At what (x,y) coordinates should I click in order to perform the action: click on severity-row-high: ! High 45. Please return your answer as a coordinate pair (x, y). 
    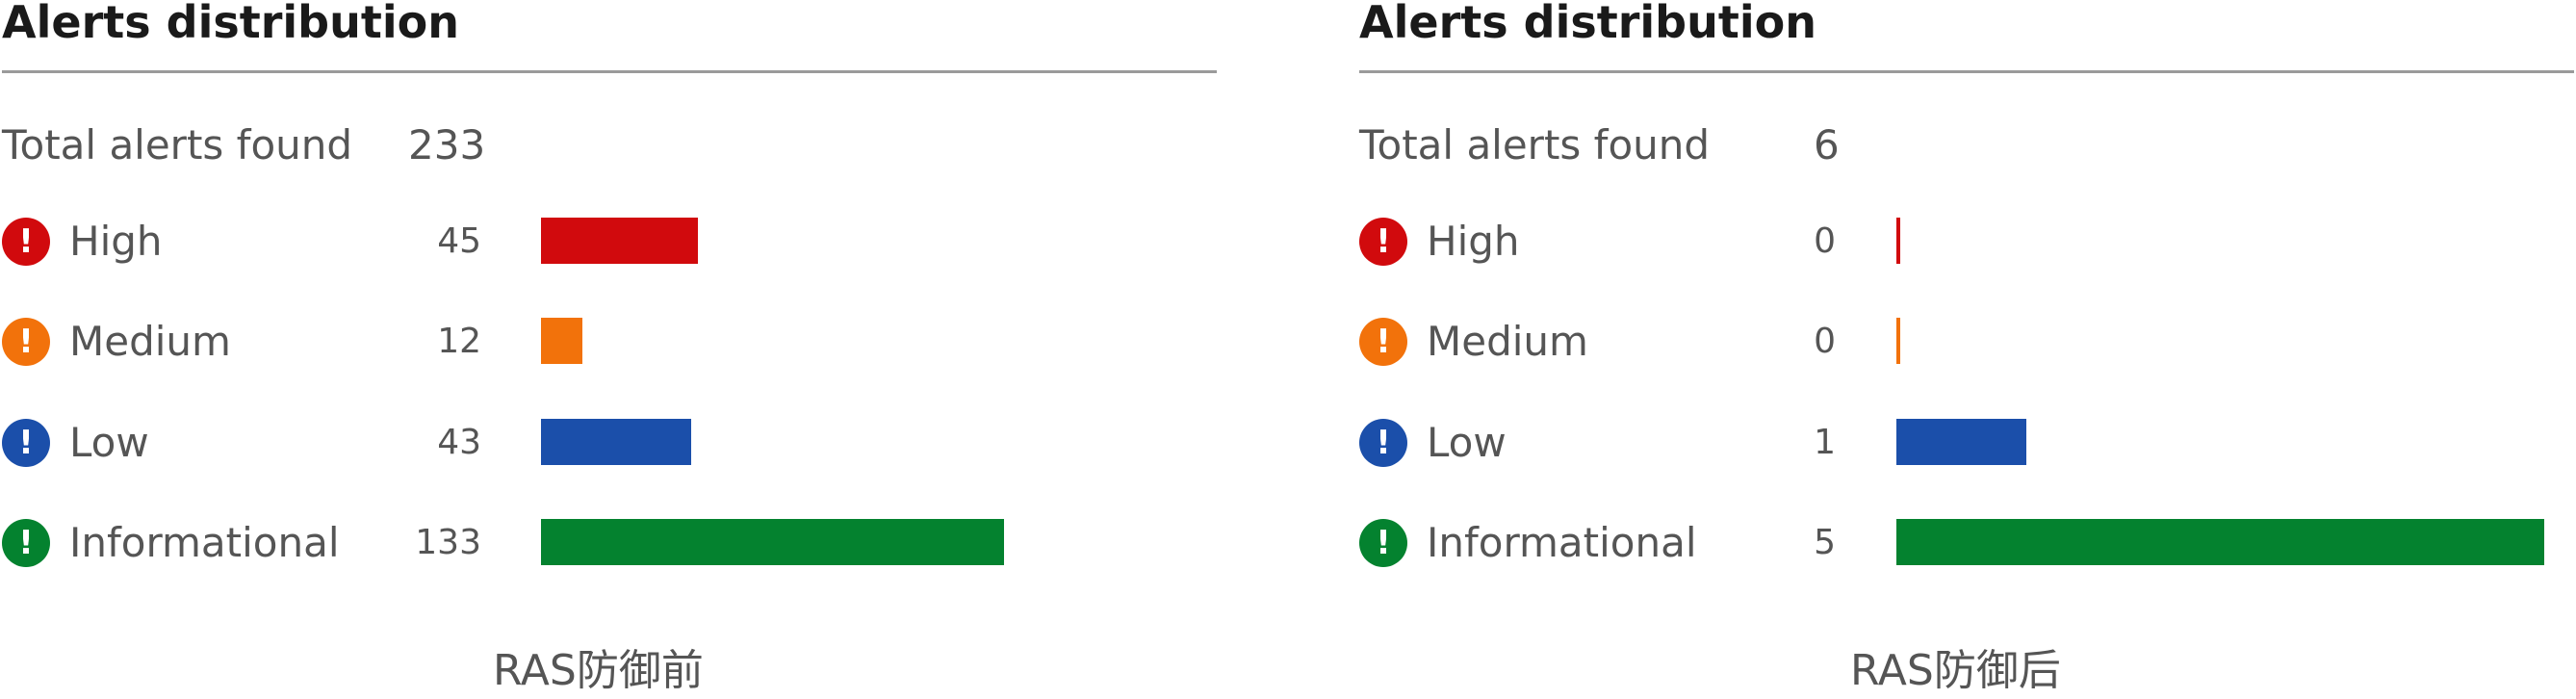
    Looking at the image, I should click on (611, 242).